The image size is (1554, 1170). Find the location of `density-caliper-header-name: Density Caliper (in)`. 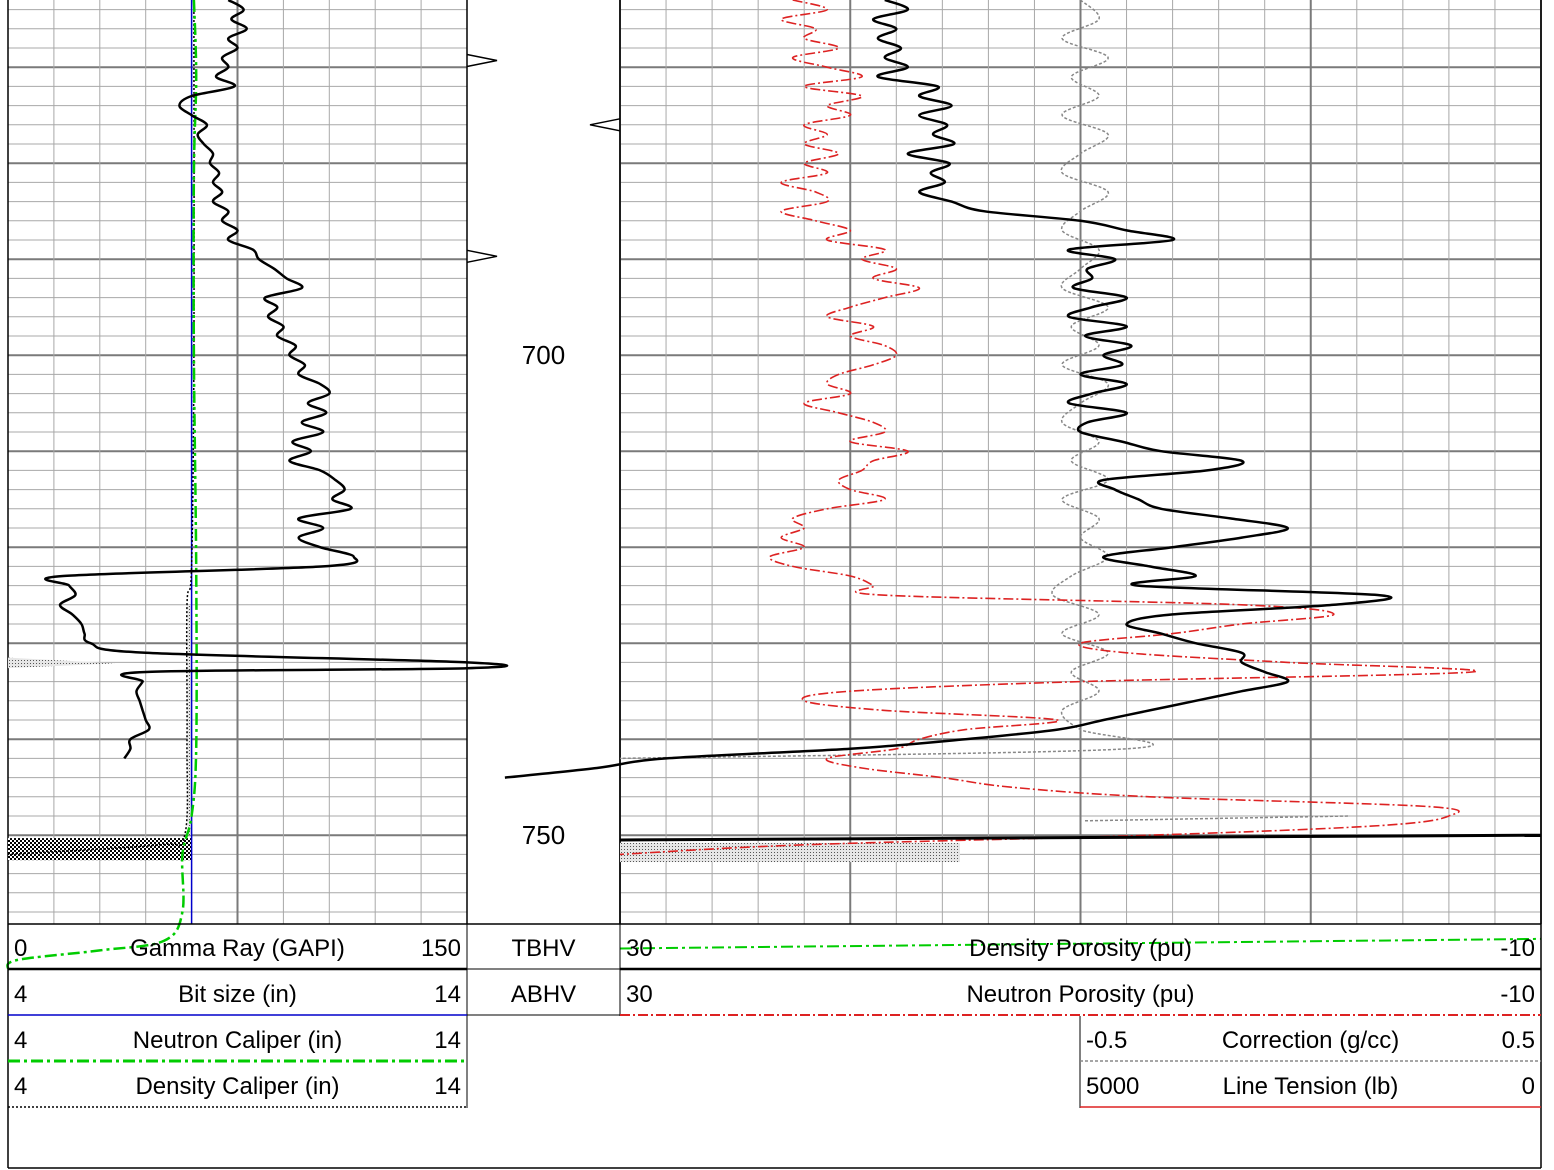

density-caliper-header-name: Density Caliper (in) is located at coordinates (237, 1086).